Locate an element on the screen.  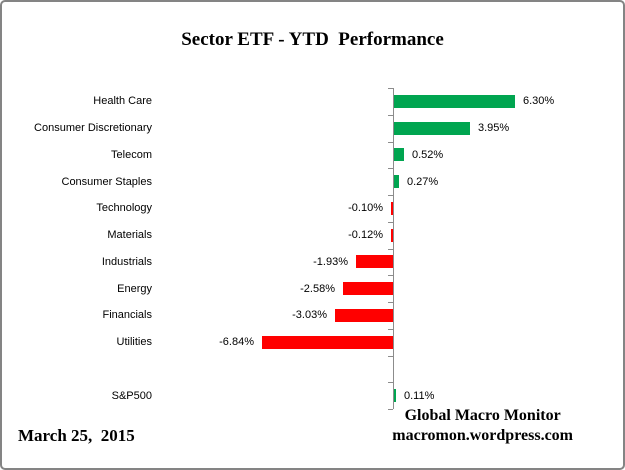
category-label: Consumer Staples is located at coordinates (107, 182).